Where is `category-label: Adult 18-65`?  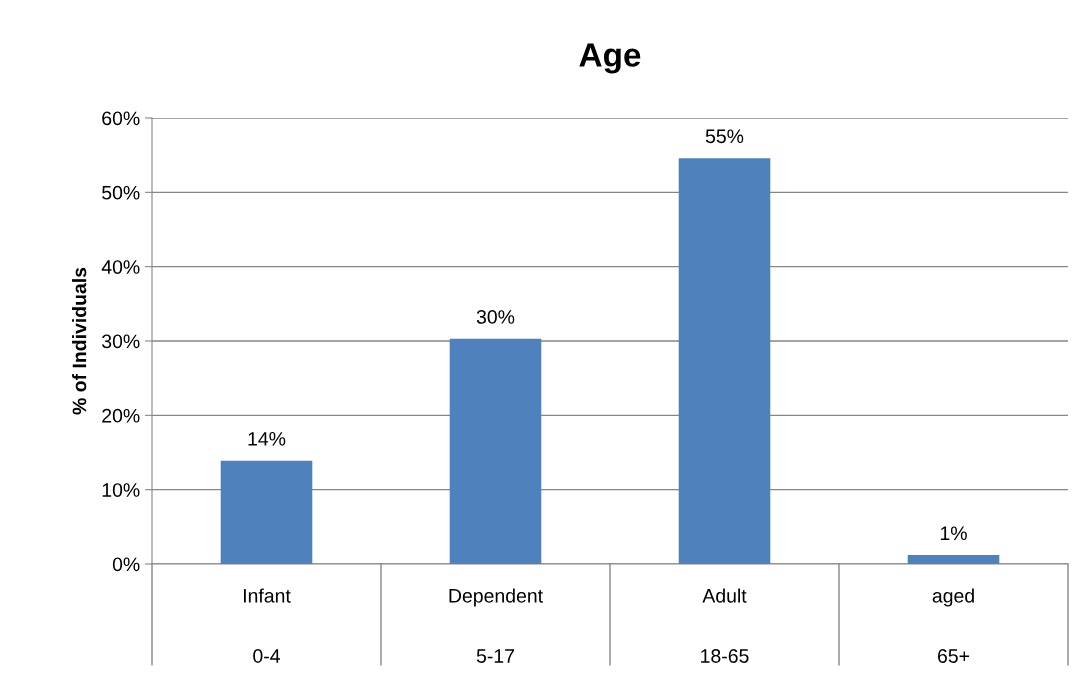 category-label: Adult 18-65 is located at coordinates (725, 625).